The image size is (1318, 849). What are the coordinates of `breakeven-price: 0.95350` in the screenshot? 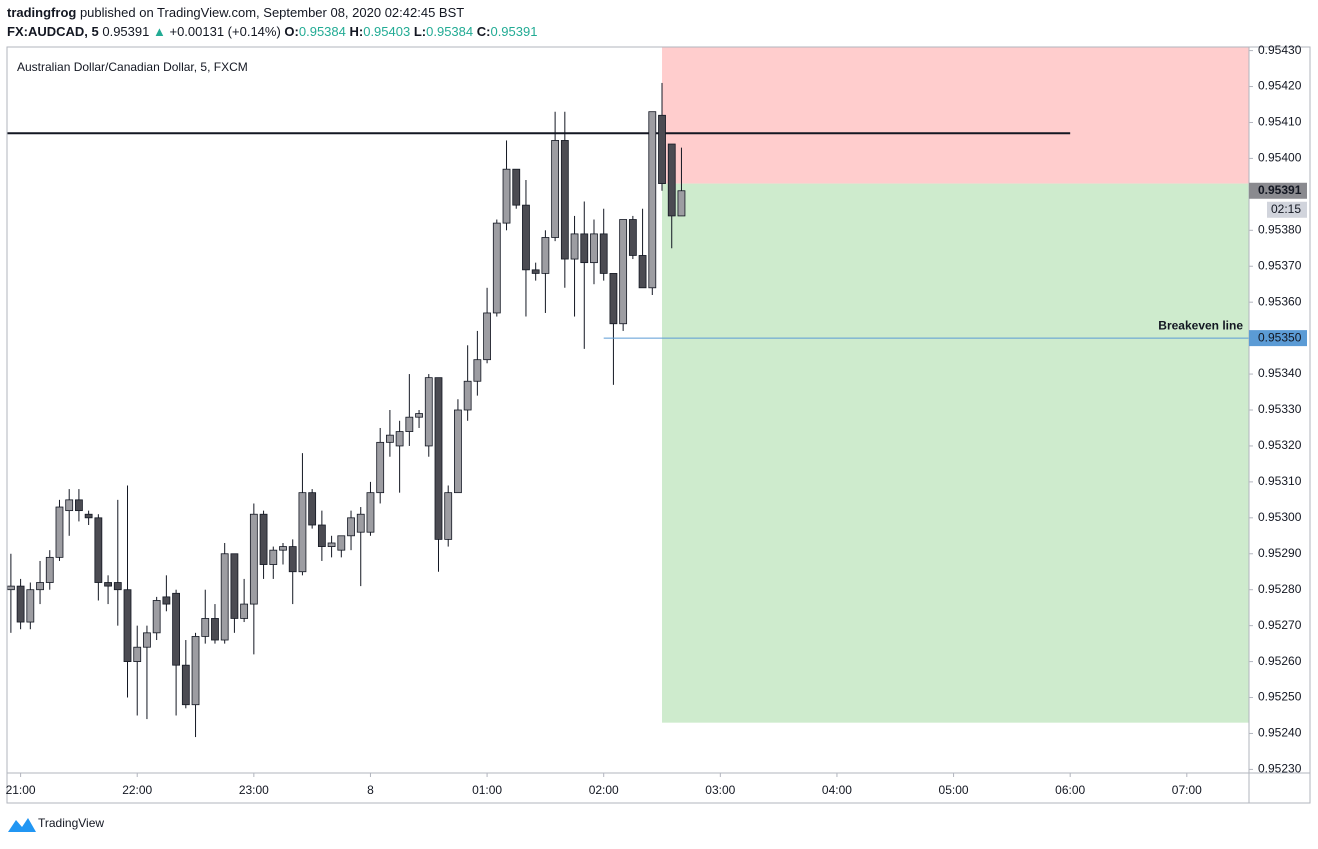 It's located at (1280, 337).